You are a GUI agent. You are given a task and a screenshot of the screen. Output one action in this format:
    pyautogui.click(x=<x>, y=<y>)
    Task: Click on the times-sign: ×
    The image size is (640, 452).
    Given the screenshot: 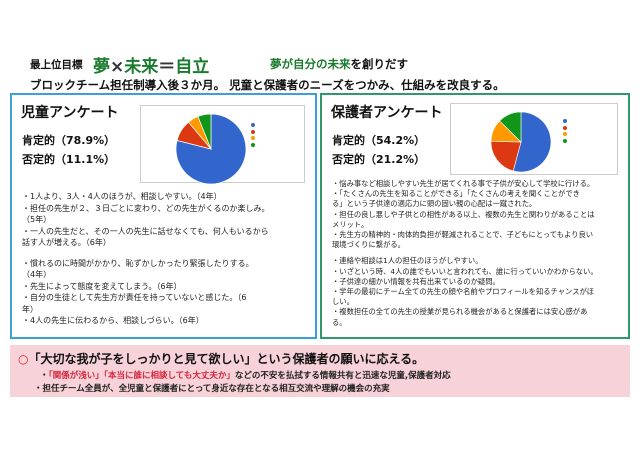 What is the action you would take?
    pyautogui.click(x=117, y=67)
    